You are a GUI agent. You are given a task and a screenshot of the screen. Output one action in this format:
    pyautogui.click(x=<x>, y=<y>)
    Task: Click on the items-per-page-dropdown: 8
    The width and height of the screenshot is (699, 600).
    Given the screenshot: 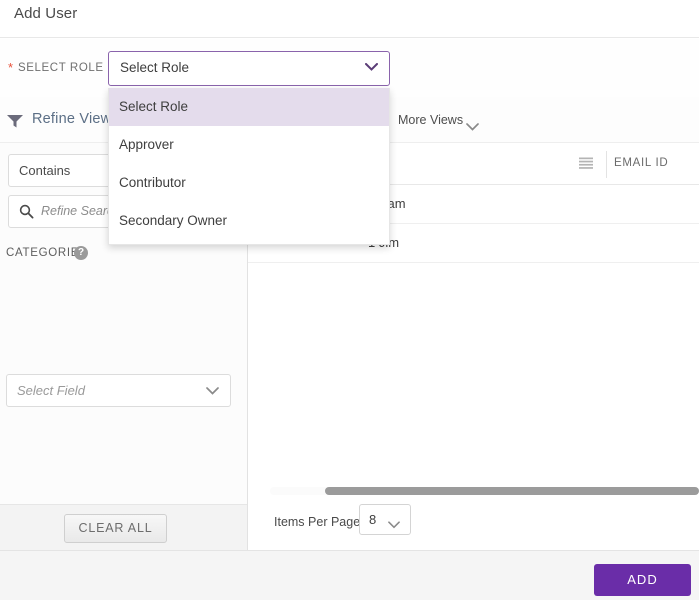 What is the action you would take?
    pyautogui.click(x=385, y=519)
    